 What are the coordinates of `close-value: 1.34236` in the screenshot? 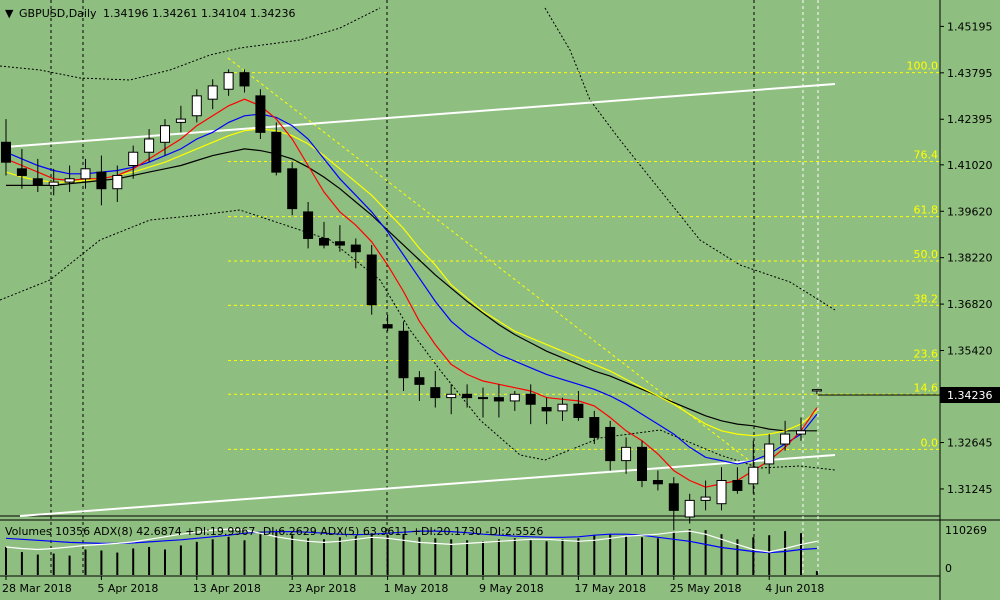 It's located at (273, 13).